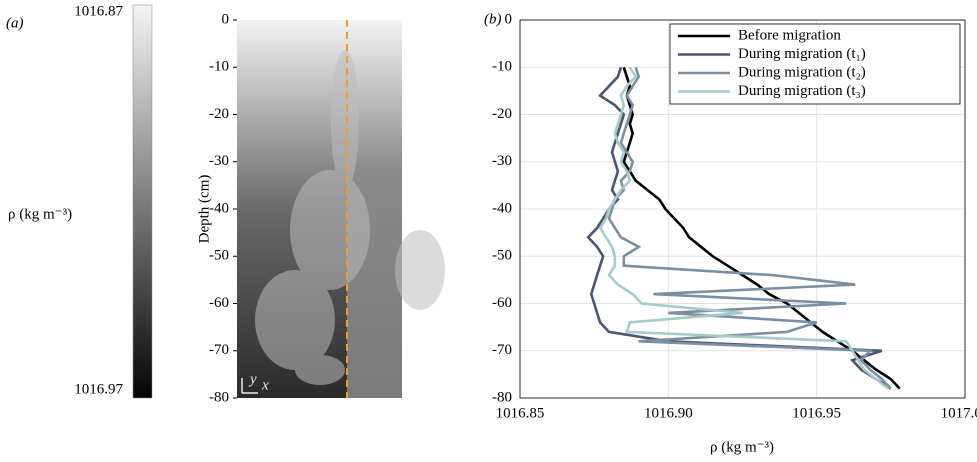  I want to click on plume, so click(350, 217).